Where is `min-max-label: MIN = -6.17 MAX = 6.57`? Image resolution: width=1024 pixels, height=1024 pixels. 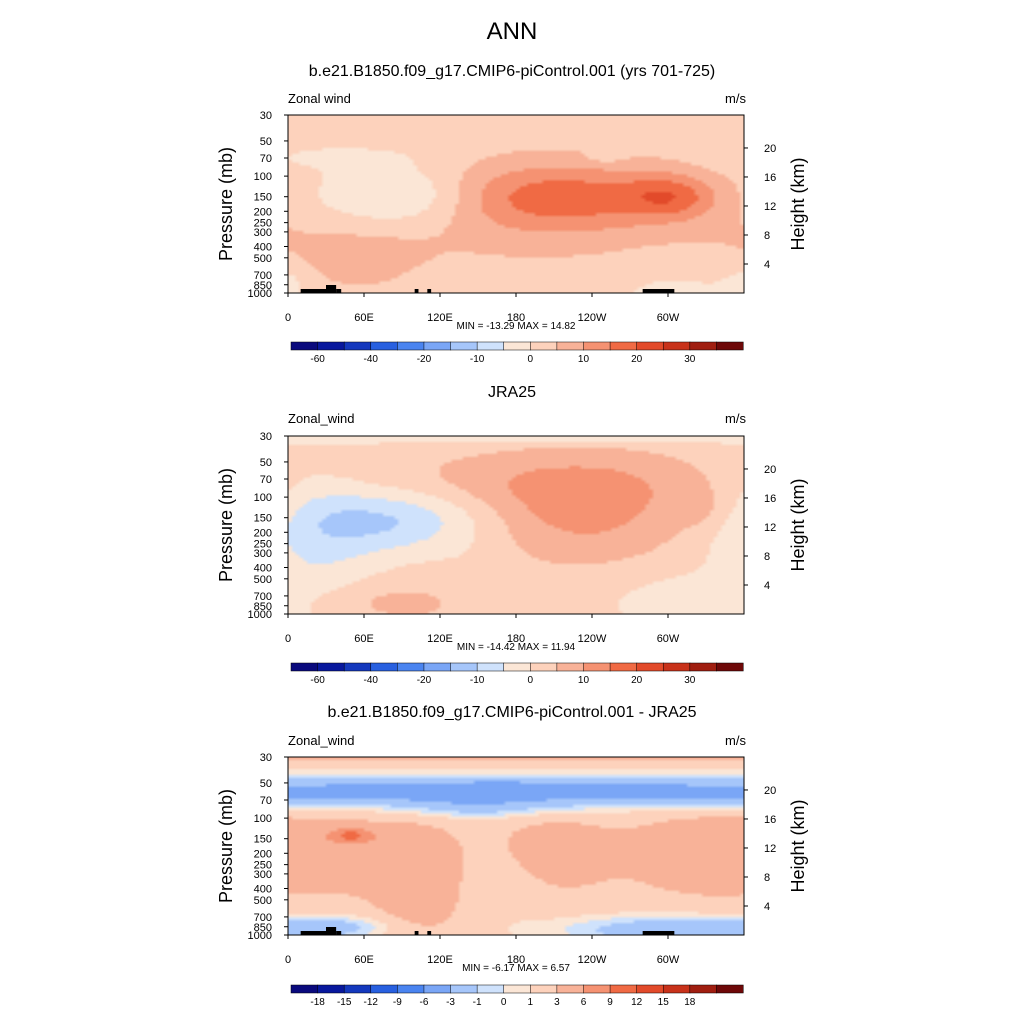
min-max-label: MIN = -6.17 MAX = 6.57 is located at coordinates (516, 968).